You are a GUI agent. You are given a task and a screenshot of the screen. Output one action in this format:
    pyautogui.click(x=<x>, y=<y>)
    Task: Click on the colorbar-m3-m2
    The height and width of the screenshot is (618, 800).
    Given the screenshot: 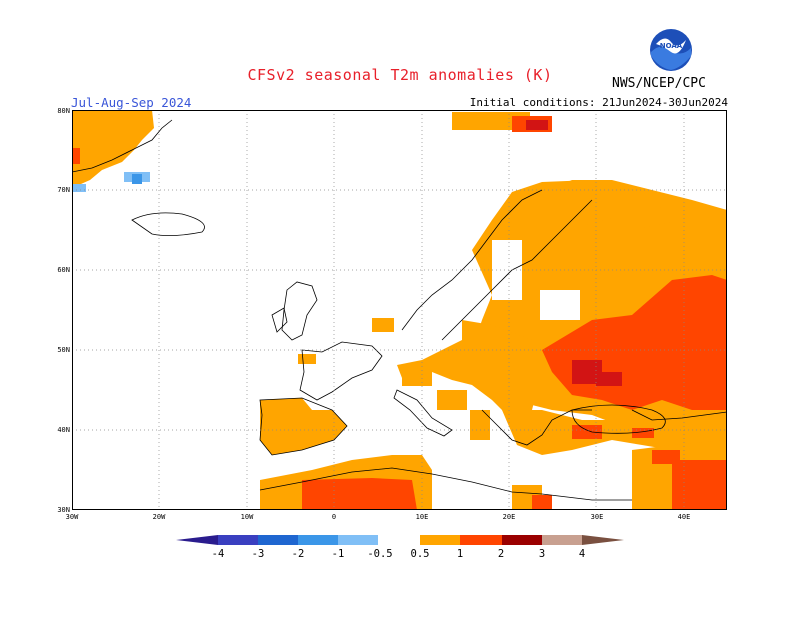 What is the action you would take?
    pyautogui.click(x=278, y=540)
    